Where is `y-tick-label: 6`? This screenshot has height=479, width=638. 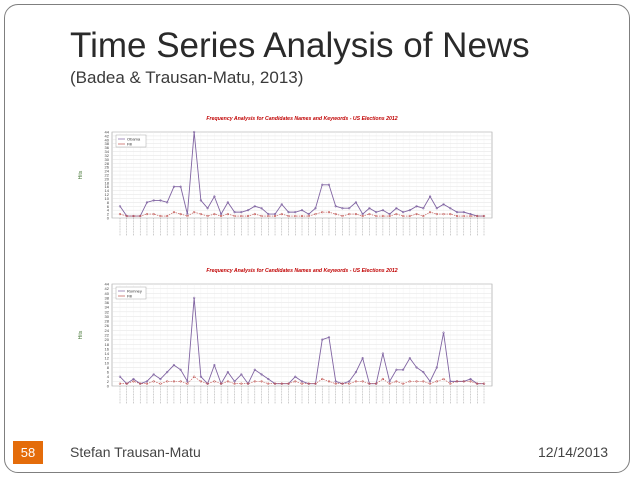
y-tick-label: 6 is located at coordinates (108, 372).